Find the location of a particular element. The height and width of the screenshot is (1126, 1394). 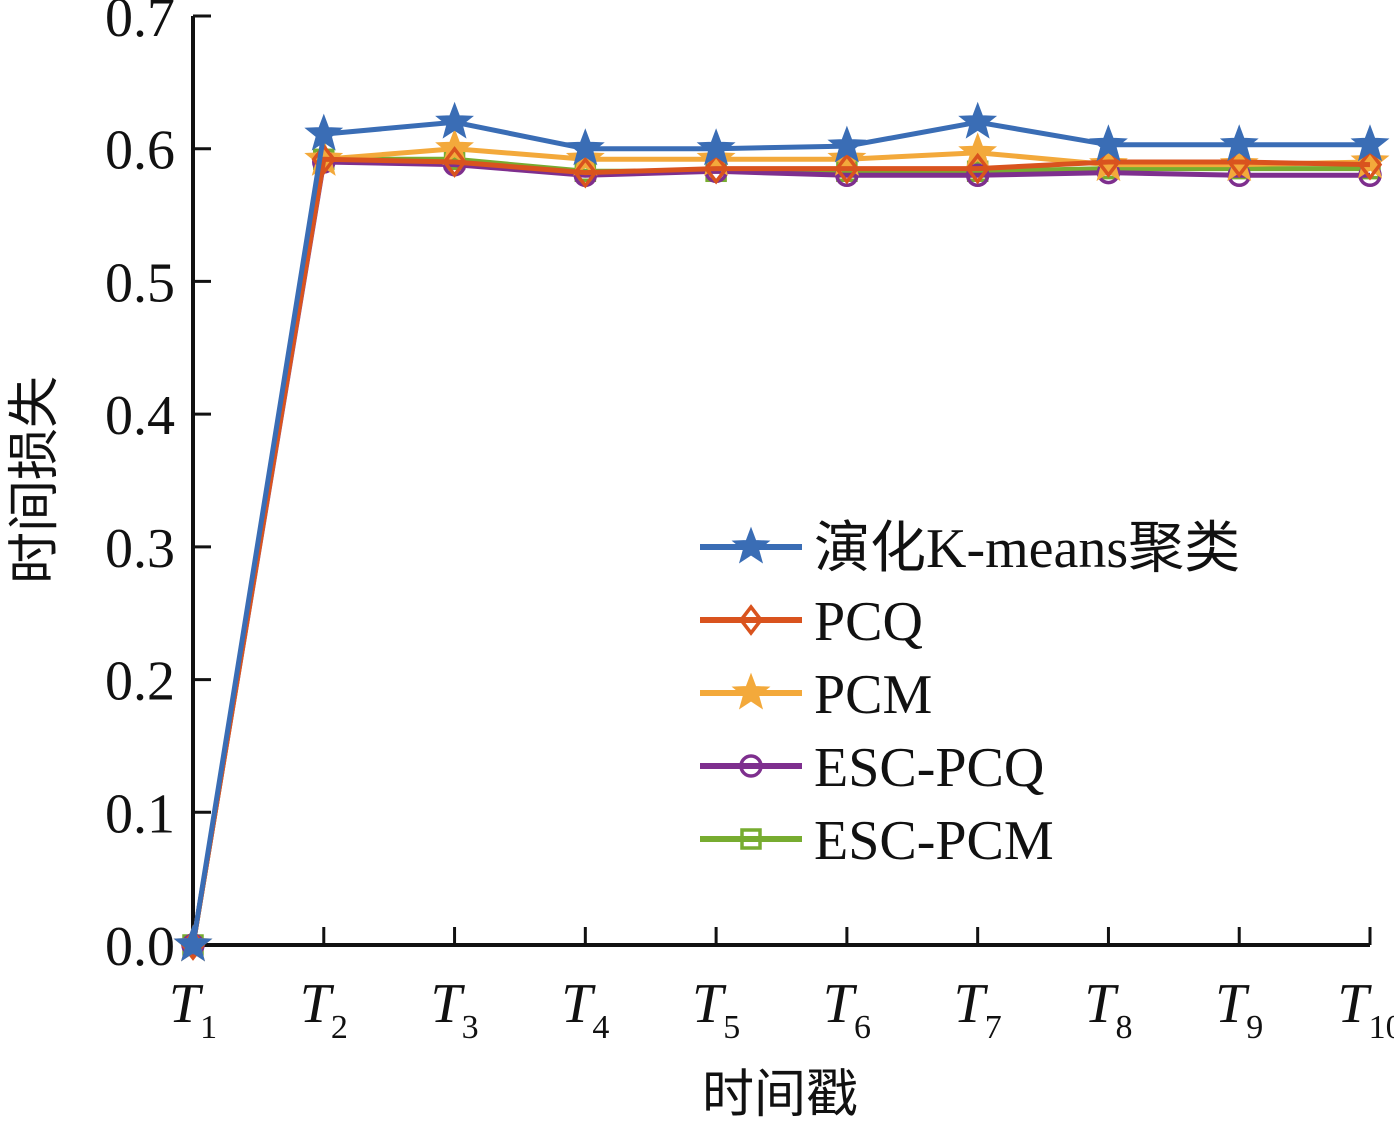

y-axis-title: 时间损失 is located at coordinates (35, 480).